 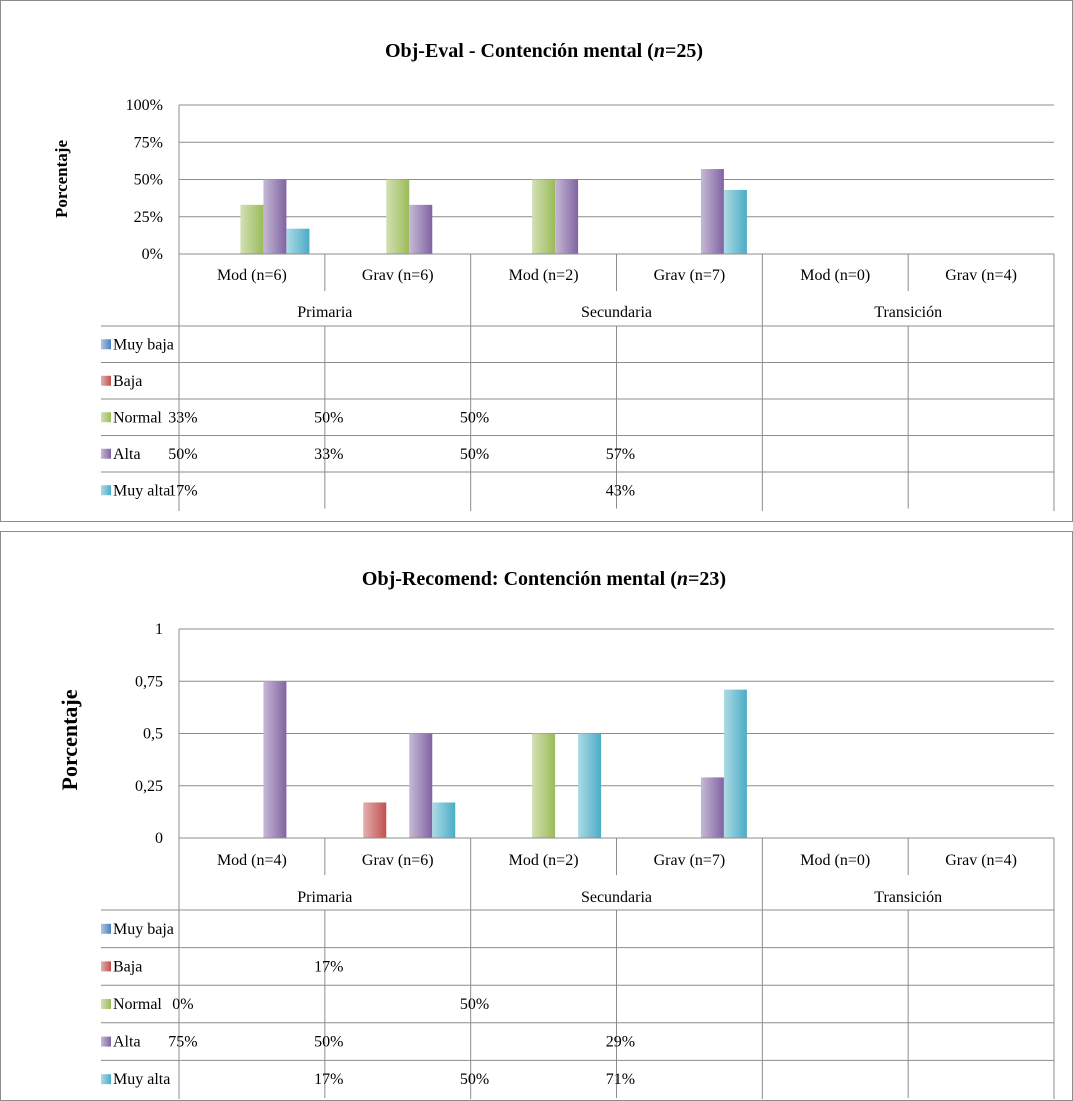 I want to click on table-cell: 43%, so click(x=620, y=490).